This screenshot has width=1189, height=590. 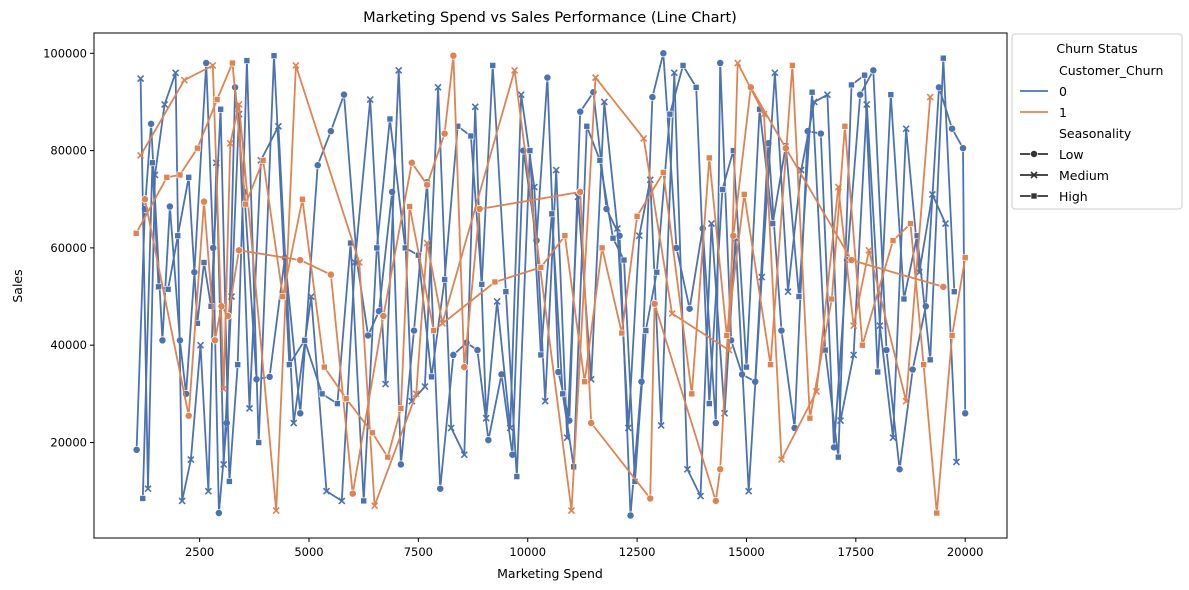 What do you see at coordinates (1063, 91) in the screenshot?
I see `legend-label-churn-0: 0` at bounding box center [1063, 91].